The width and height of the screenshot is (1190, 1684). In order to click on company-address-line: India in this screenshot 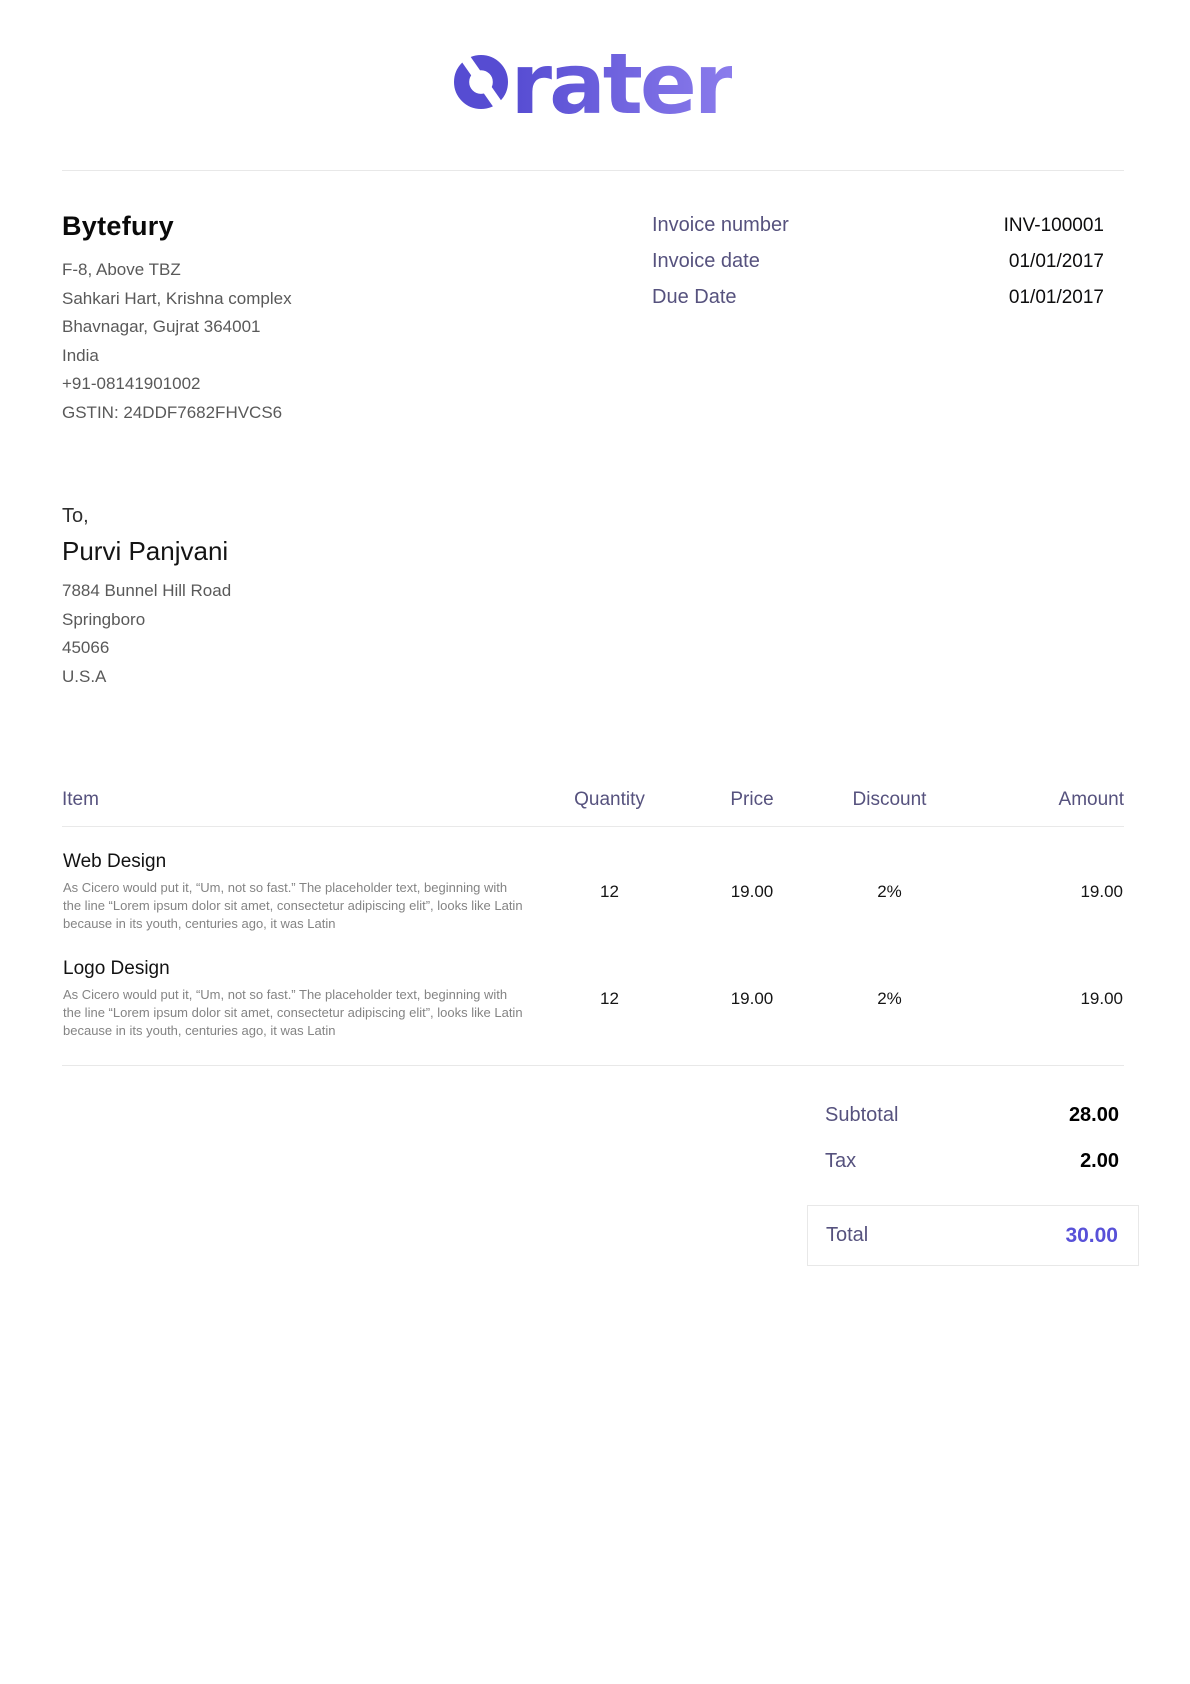, I will do `click(80, 355)`.